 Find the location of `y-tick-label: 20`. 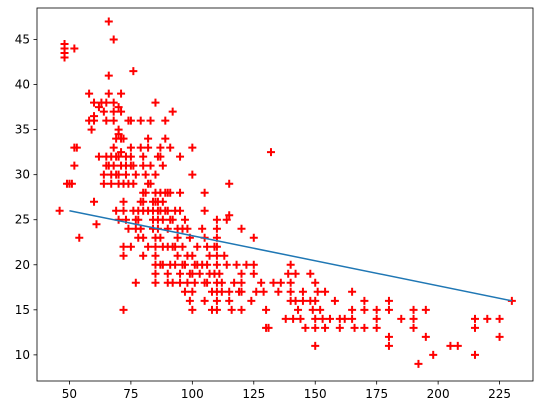

y-tick-label: 20 is located at coordinates (22, 265).